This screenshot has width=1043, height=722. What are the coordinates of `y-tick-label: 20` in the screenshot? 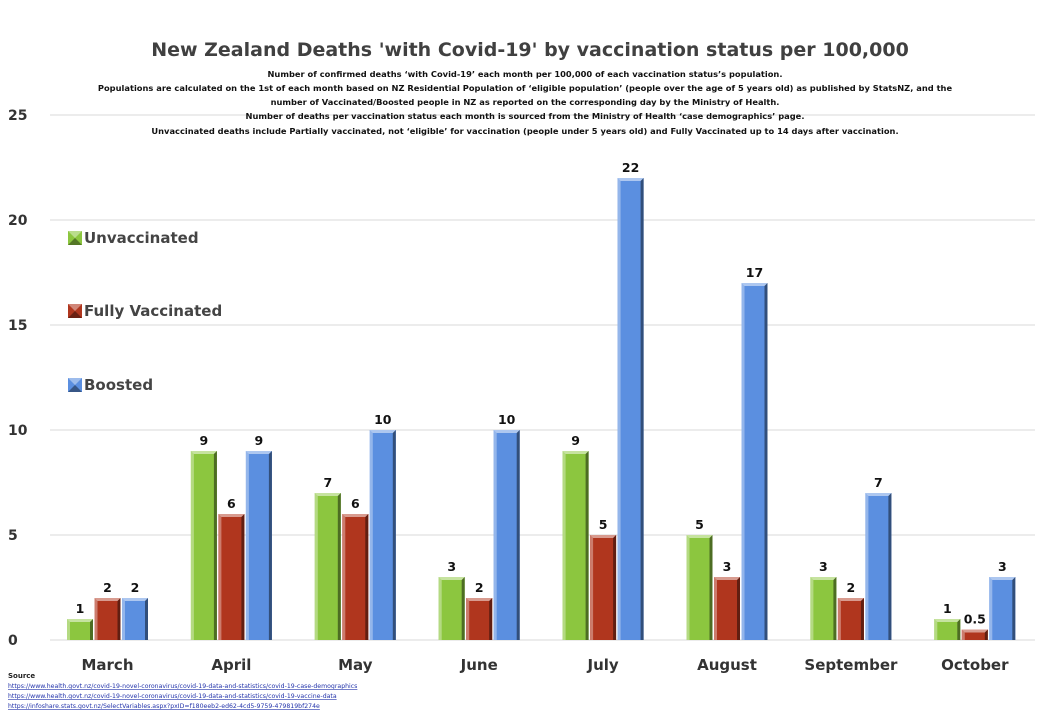 It's located at (18, 221).